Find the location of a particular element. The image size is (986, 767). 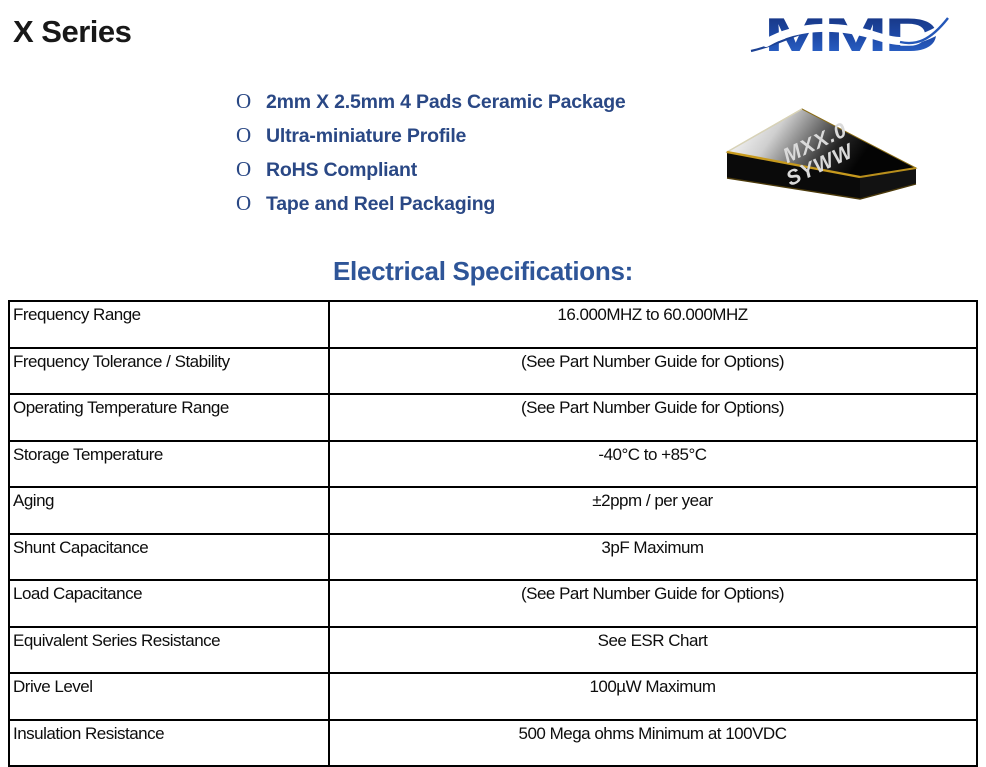

package-front-gold-edge is located at coordinates (793, 164).